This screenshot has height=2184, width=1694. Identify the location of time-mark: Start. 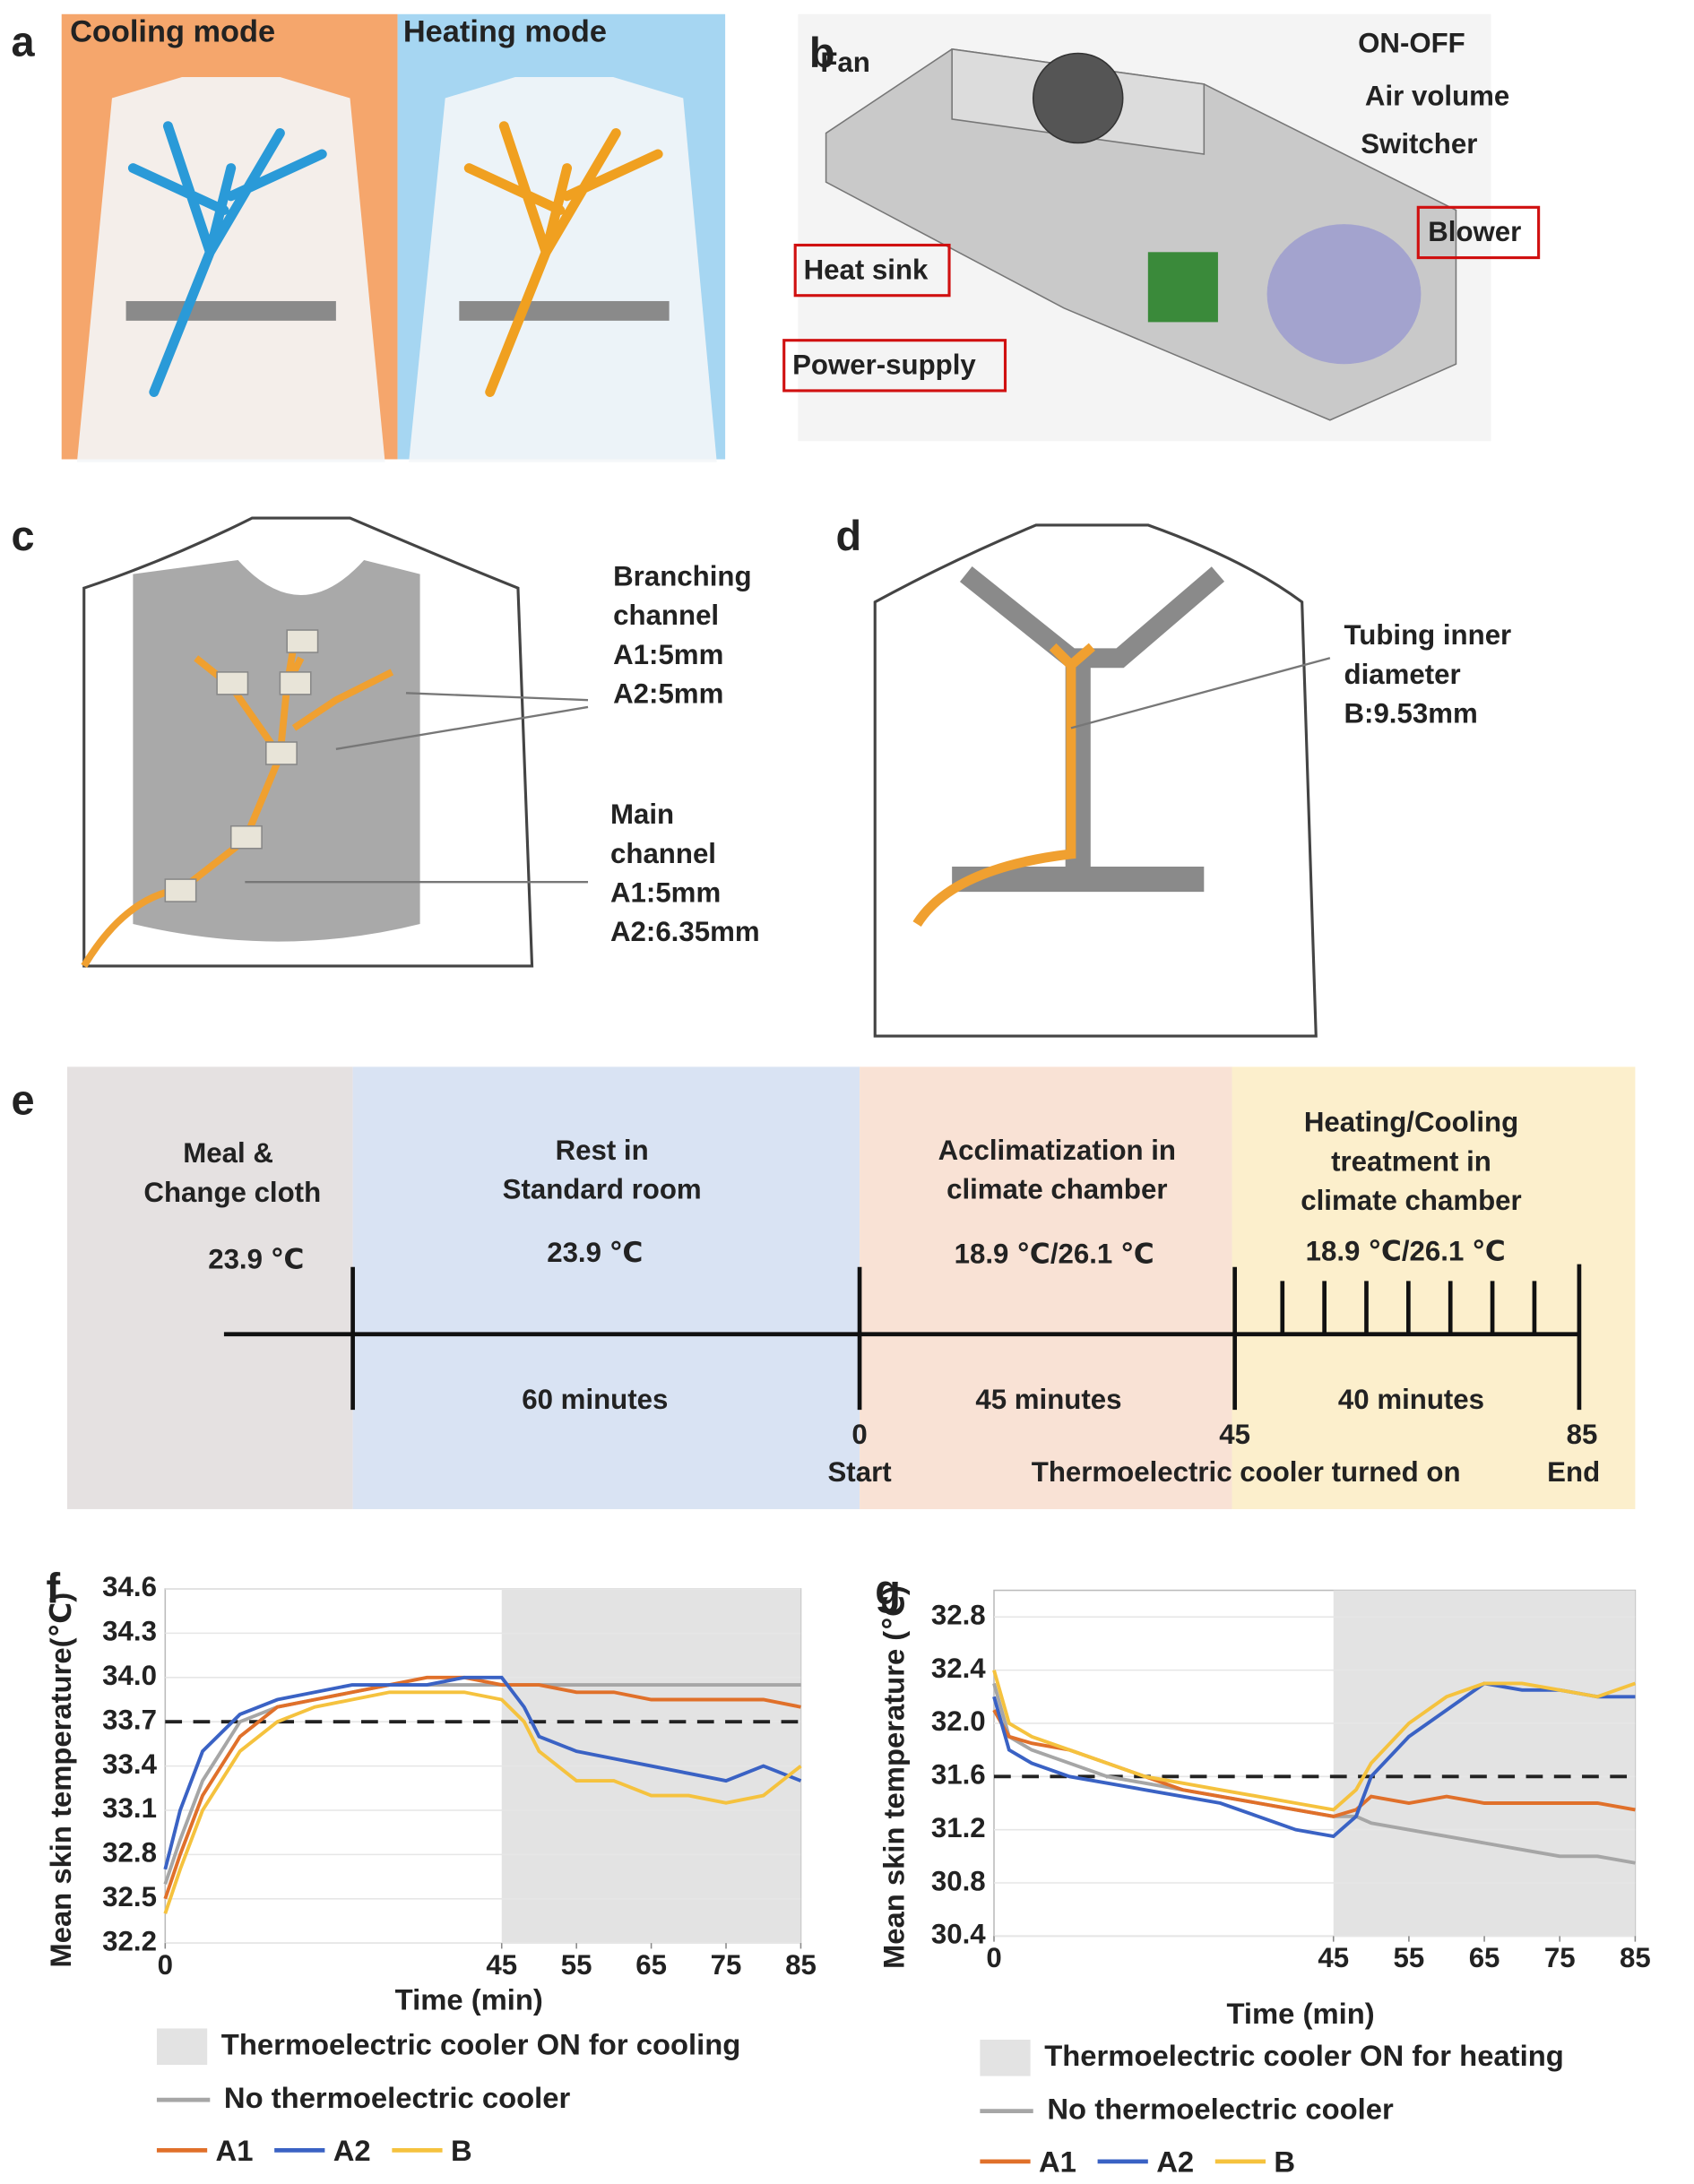
(859, 1472).